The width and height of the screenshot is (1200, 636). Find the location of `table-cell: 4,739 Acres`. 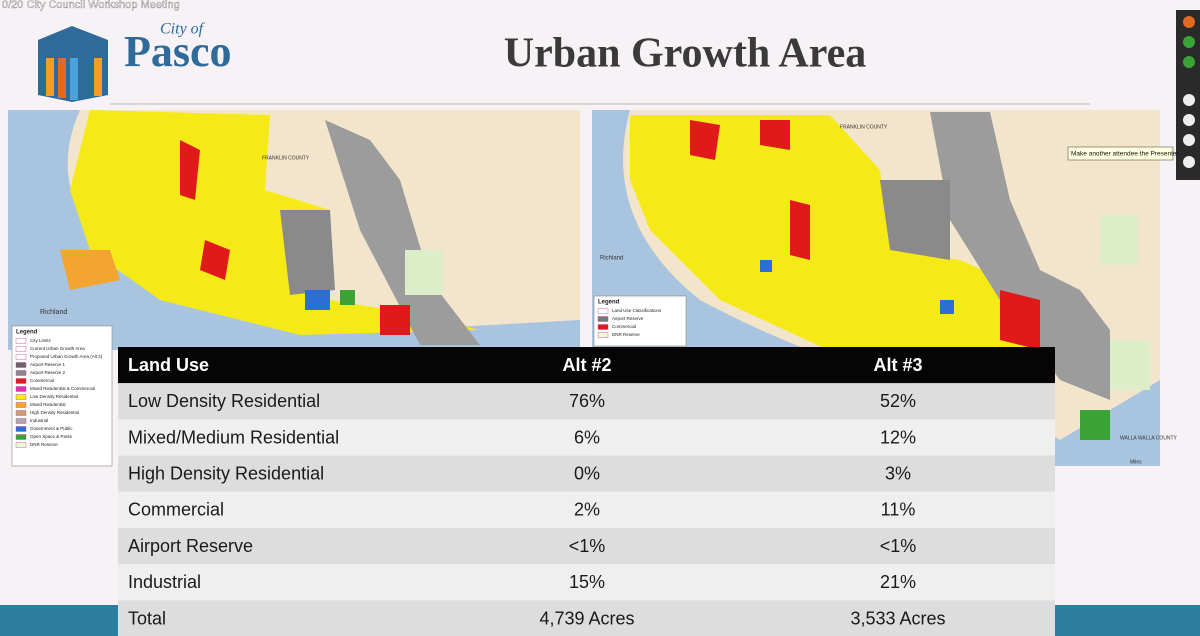

table-cell: 4,739 Acres is located at coordinates (586, 618).